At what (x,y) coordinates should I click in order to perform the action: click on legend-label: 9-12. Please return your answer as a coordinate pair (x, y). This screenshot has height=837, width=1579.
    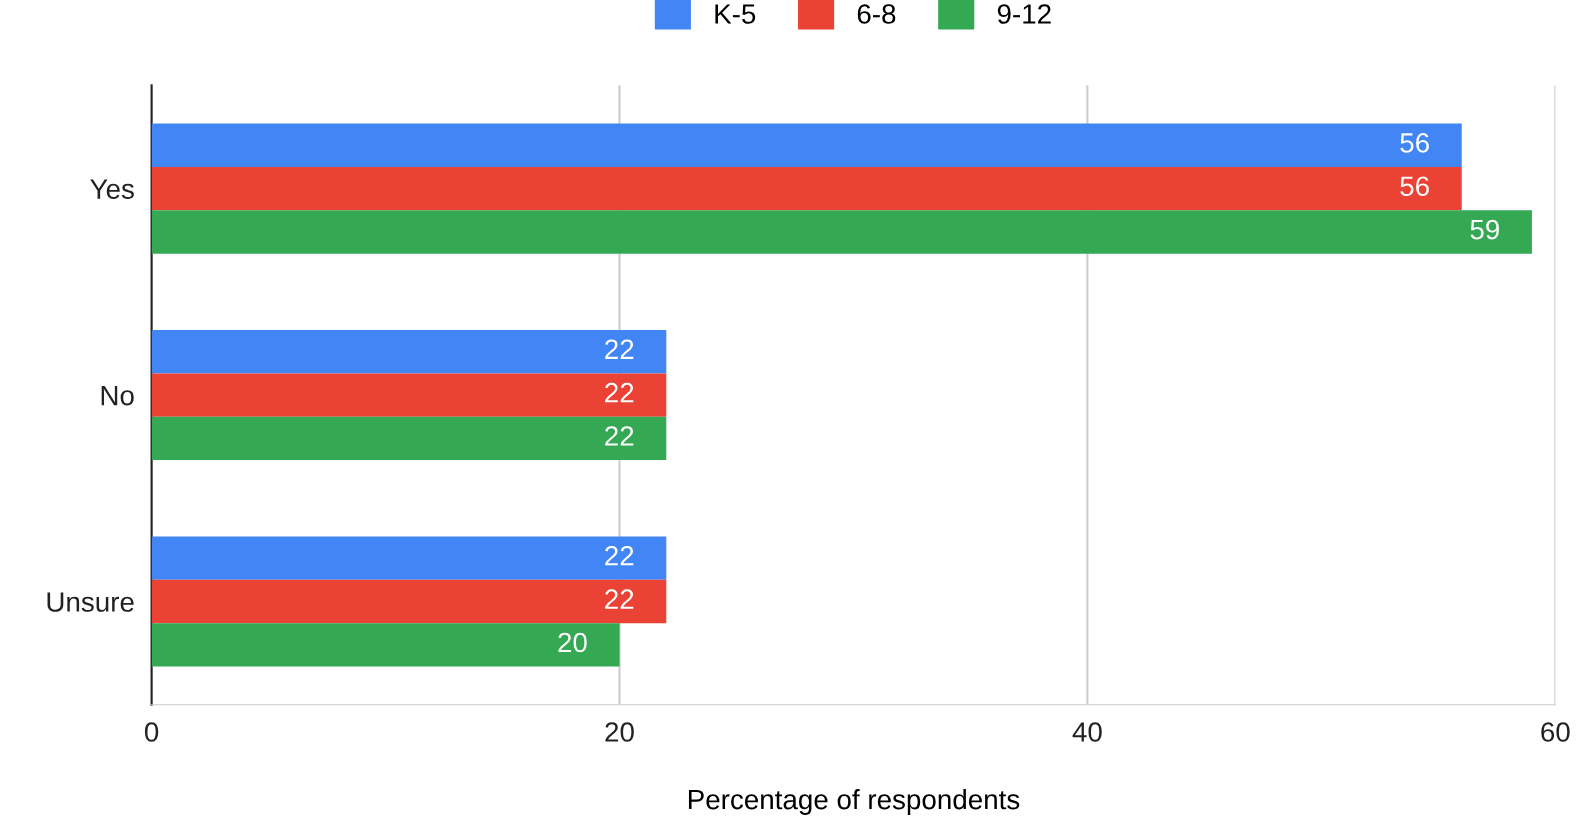
    Looking at the image, I should click on (1024, 14).